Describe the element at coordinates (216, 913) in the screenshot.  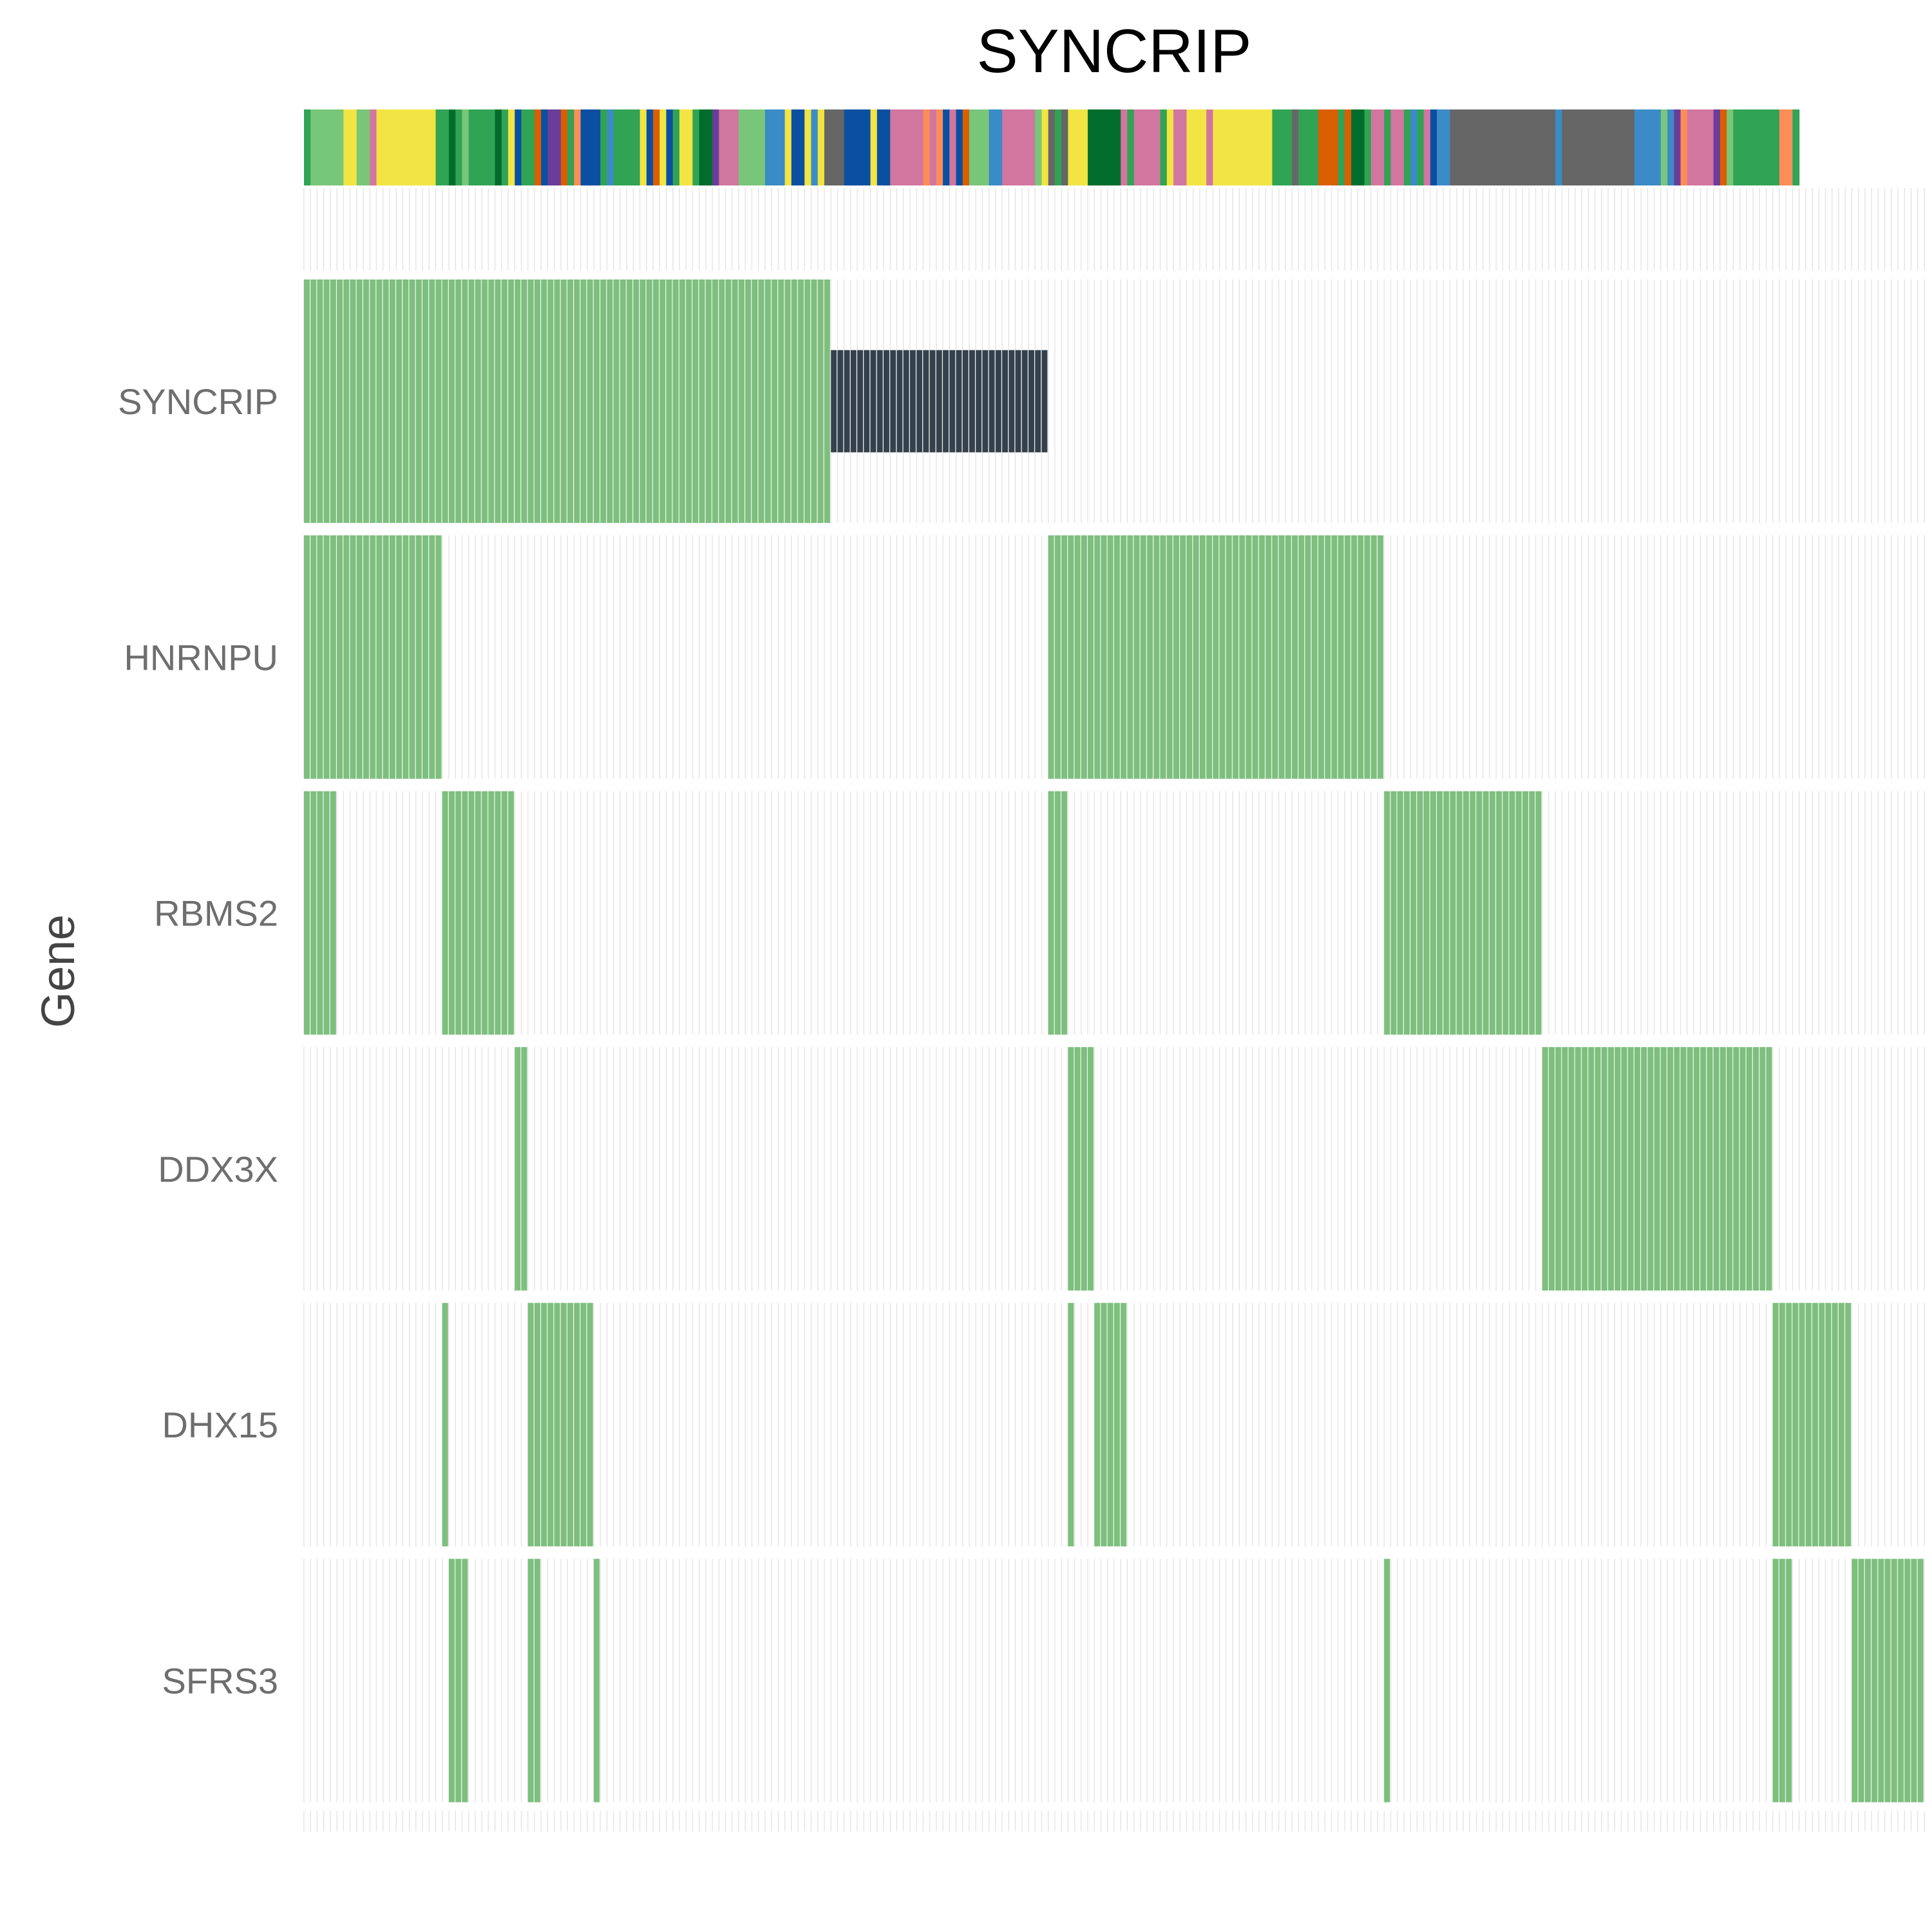
I see `gene-label: RBMS2` at that location.